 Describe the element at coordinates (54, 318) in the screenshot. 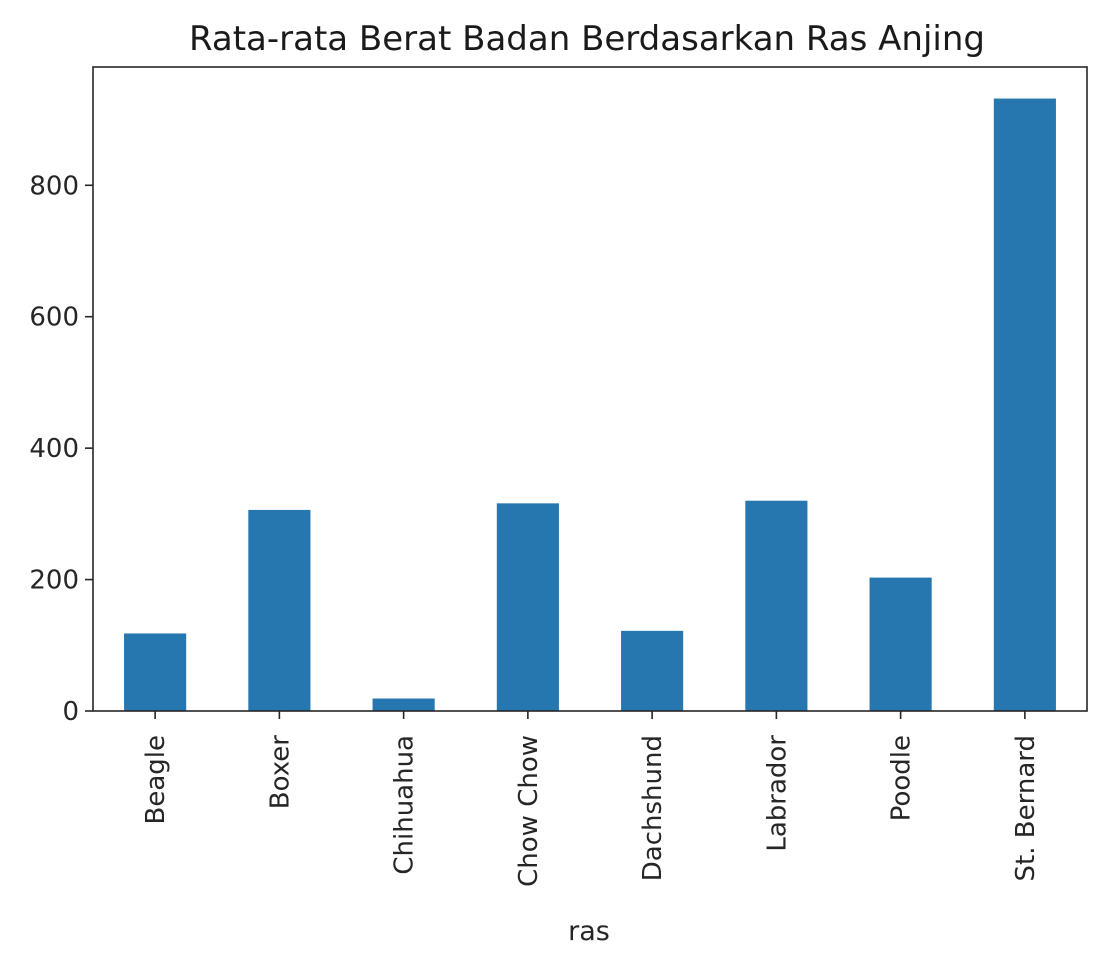

I see `y-tick-label: 600` at that location.